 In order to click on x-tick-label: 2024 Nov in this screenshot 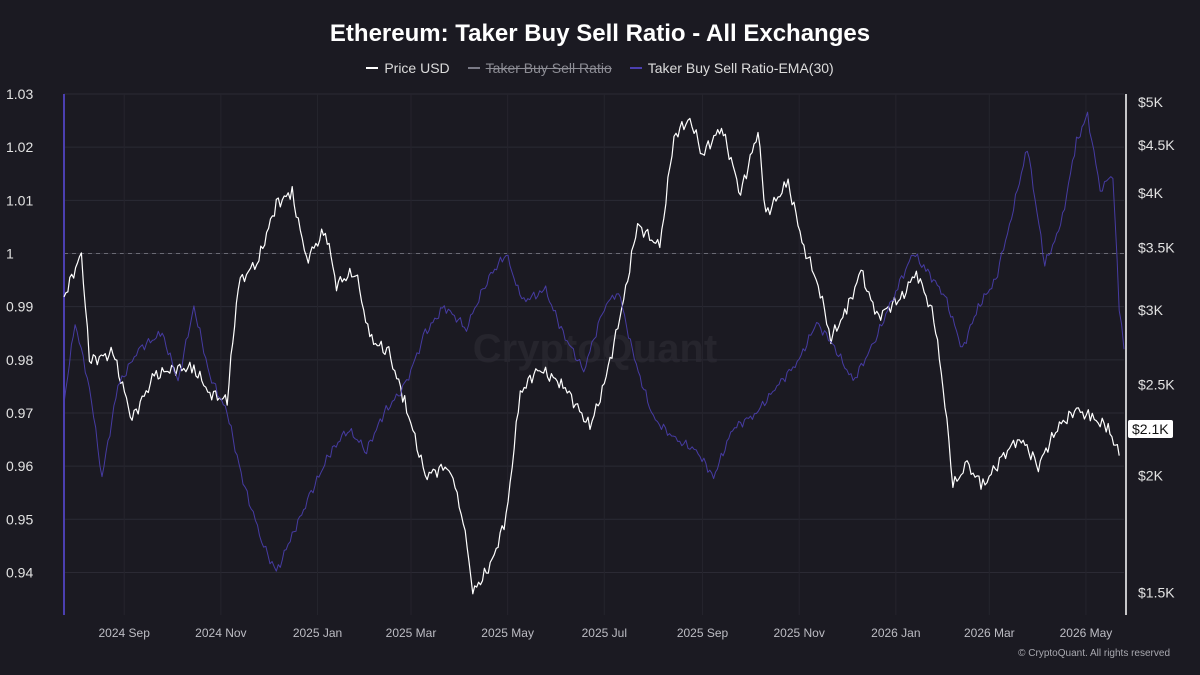, I will do `click(220, 633)`.